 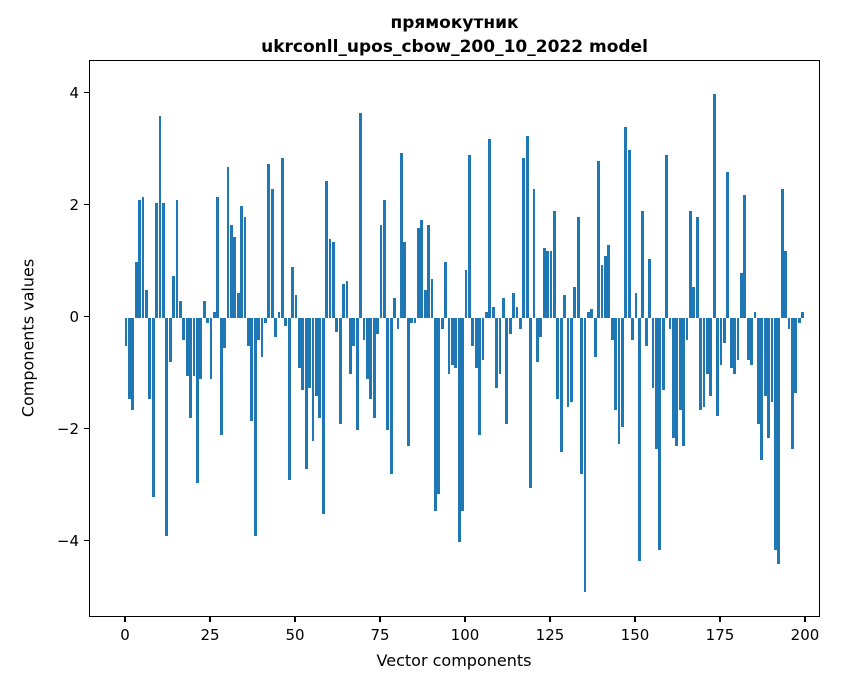 I want to click on chart-title-line2: ukrconll_upos_cbow_200_10_2022 model, so click(x=454, y=46).